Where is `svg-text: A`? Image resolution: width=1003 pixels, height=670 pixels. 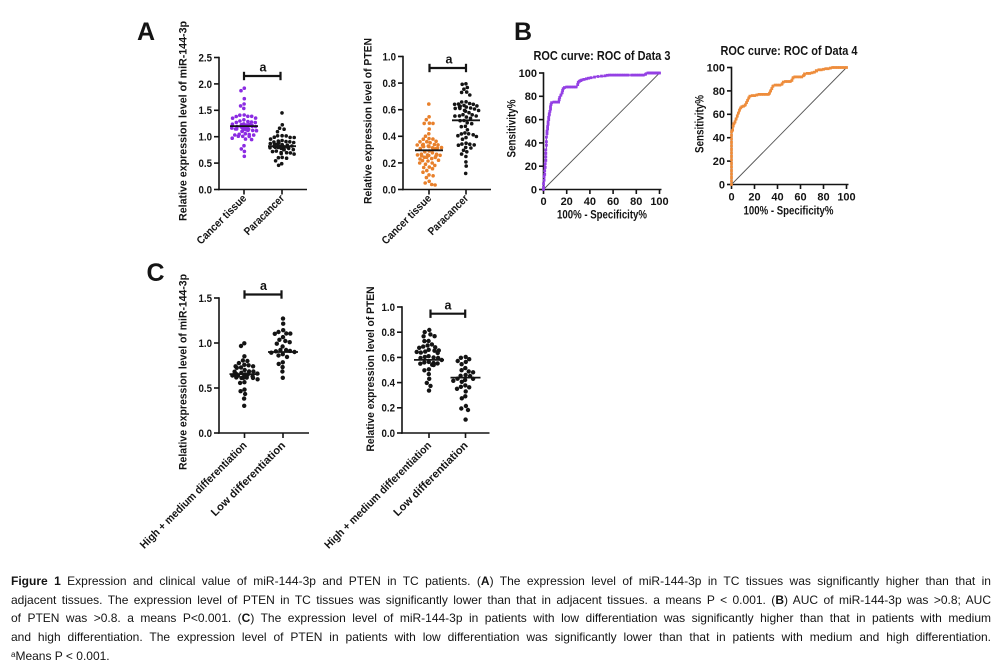
svg-text: A is located at coordinates (146, 32).